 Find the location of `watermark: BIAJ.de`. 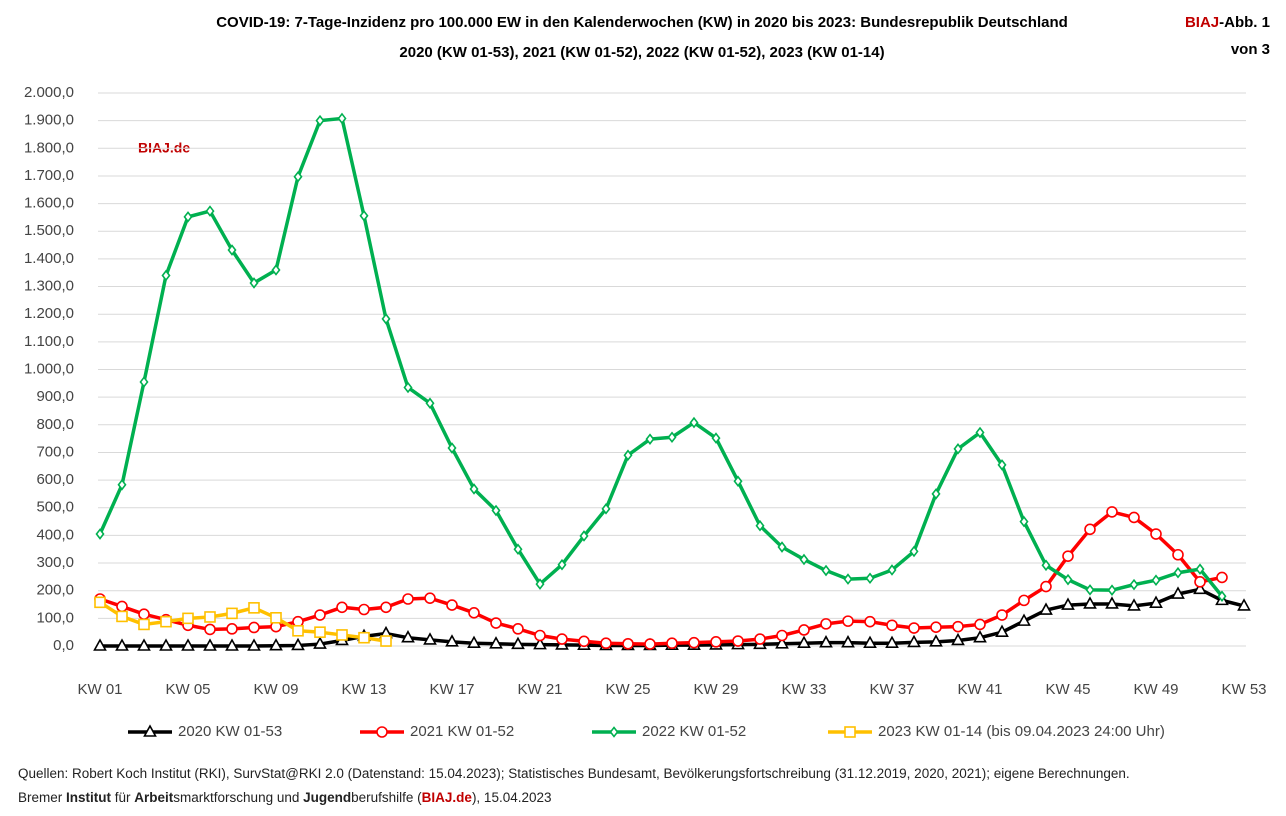

watermark: BIAJ.de is located at coordinates (164, 148).